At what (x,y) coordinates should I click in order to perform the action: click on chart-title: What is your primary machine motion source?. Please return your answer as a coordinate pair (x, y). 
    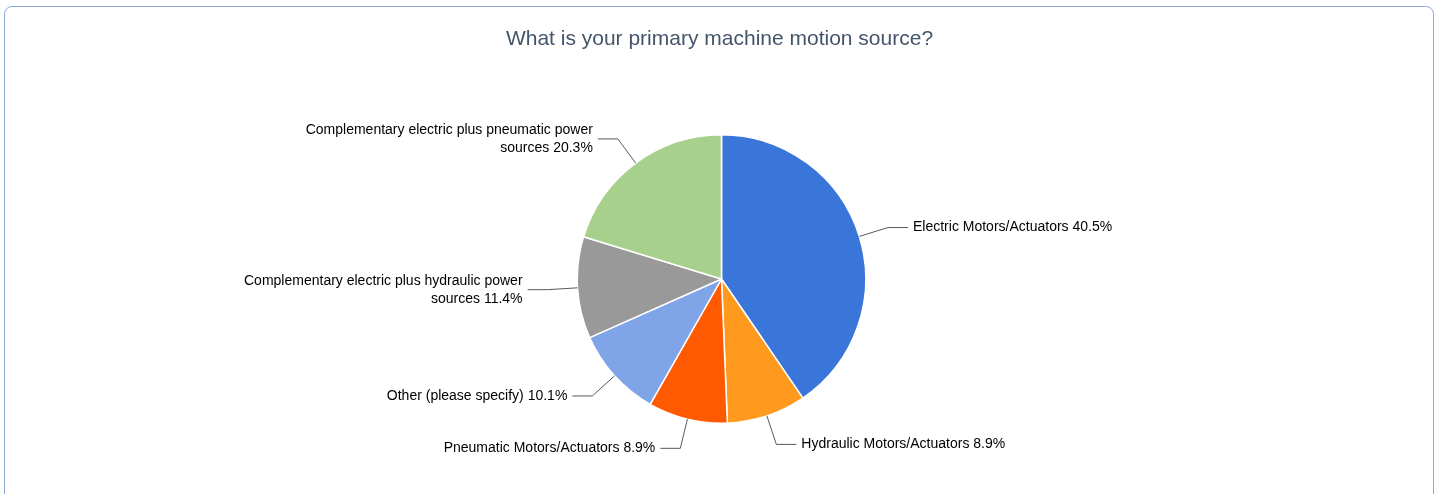
    Looking at the image, I should click on (719, 38).